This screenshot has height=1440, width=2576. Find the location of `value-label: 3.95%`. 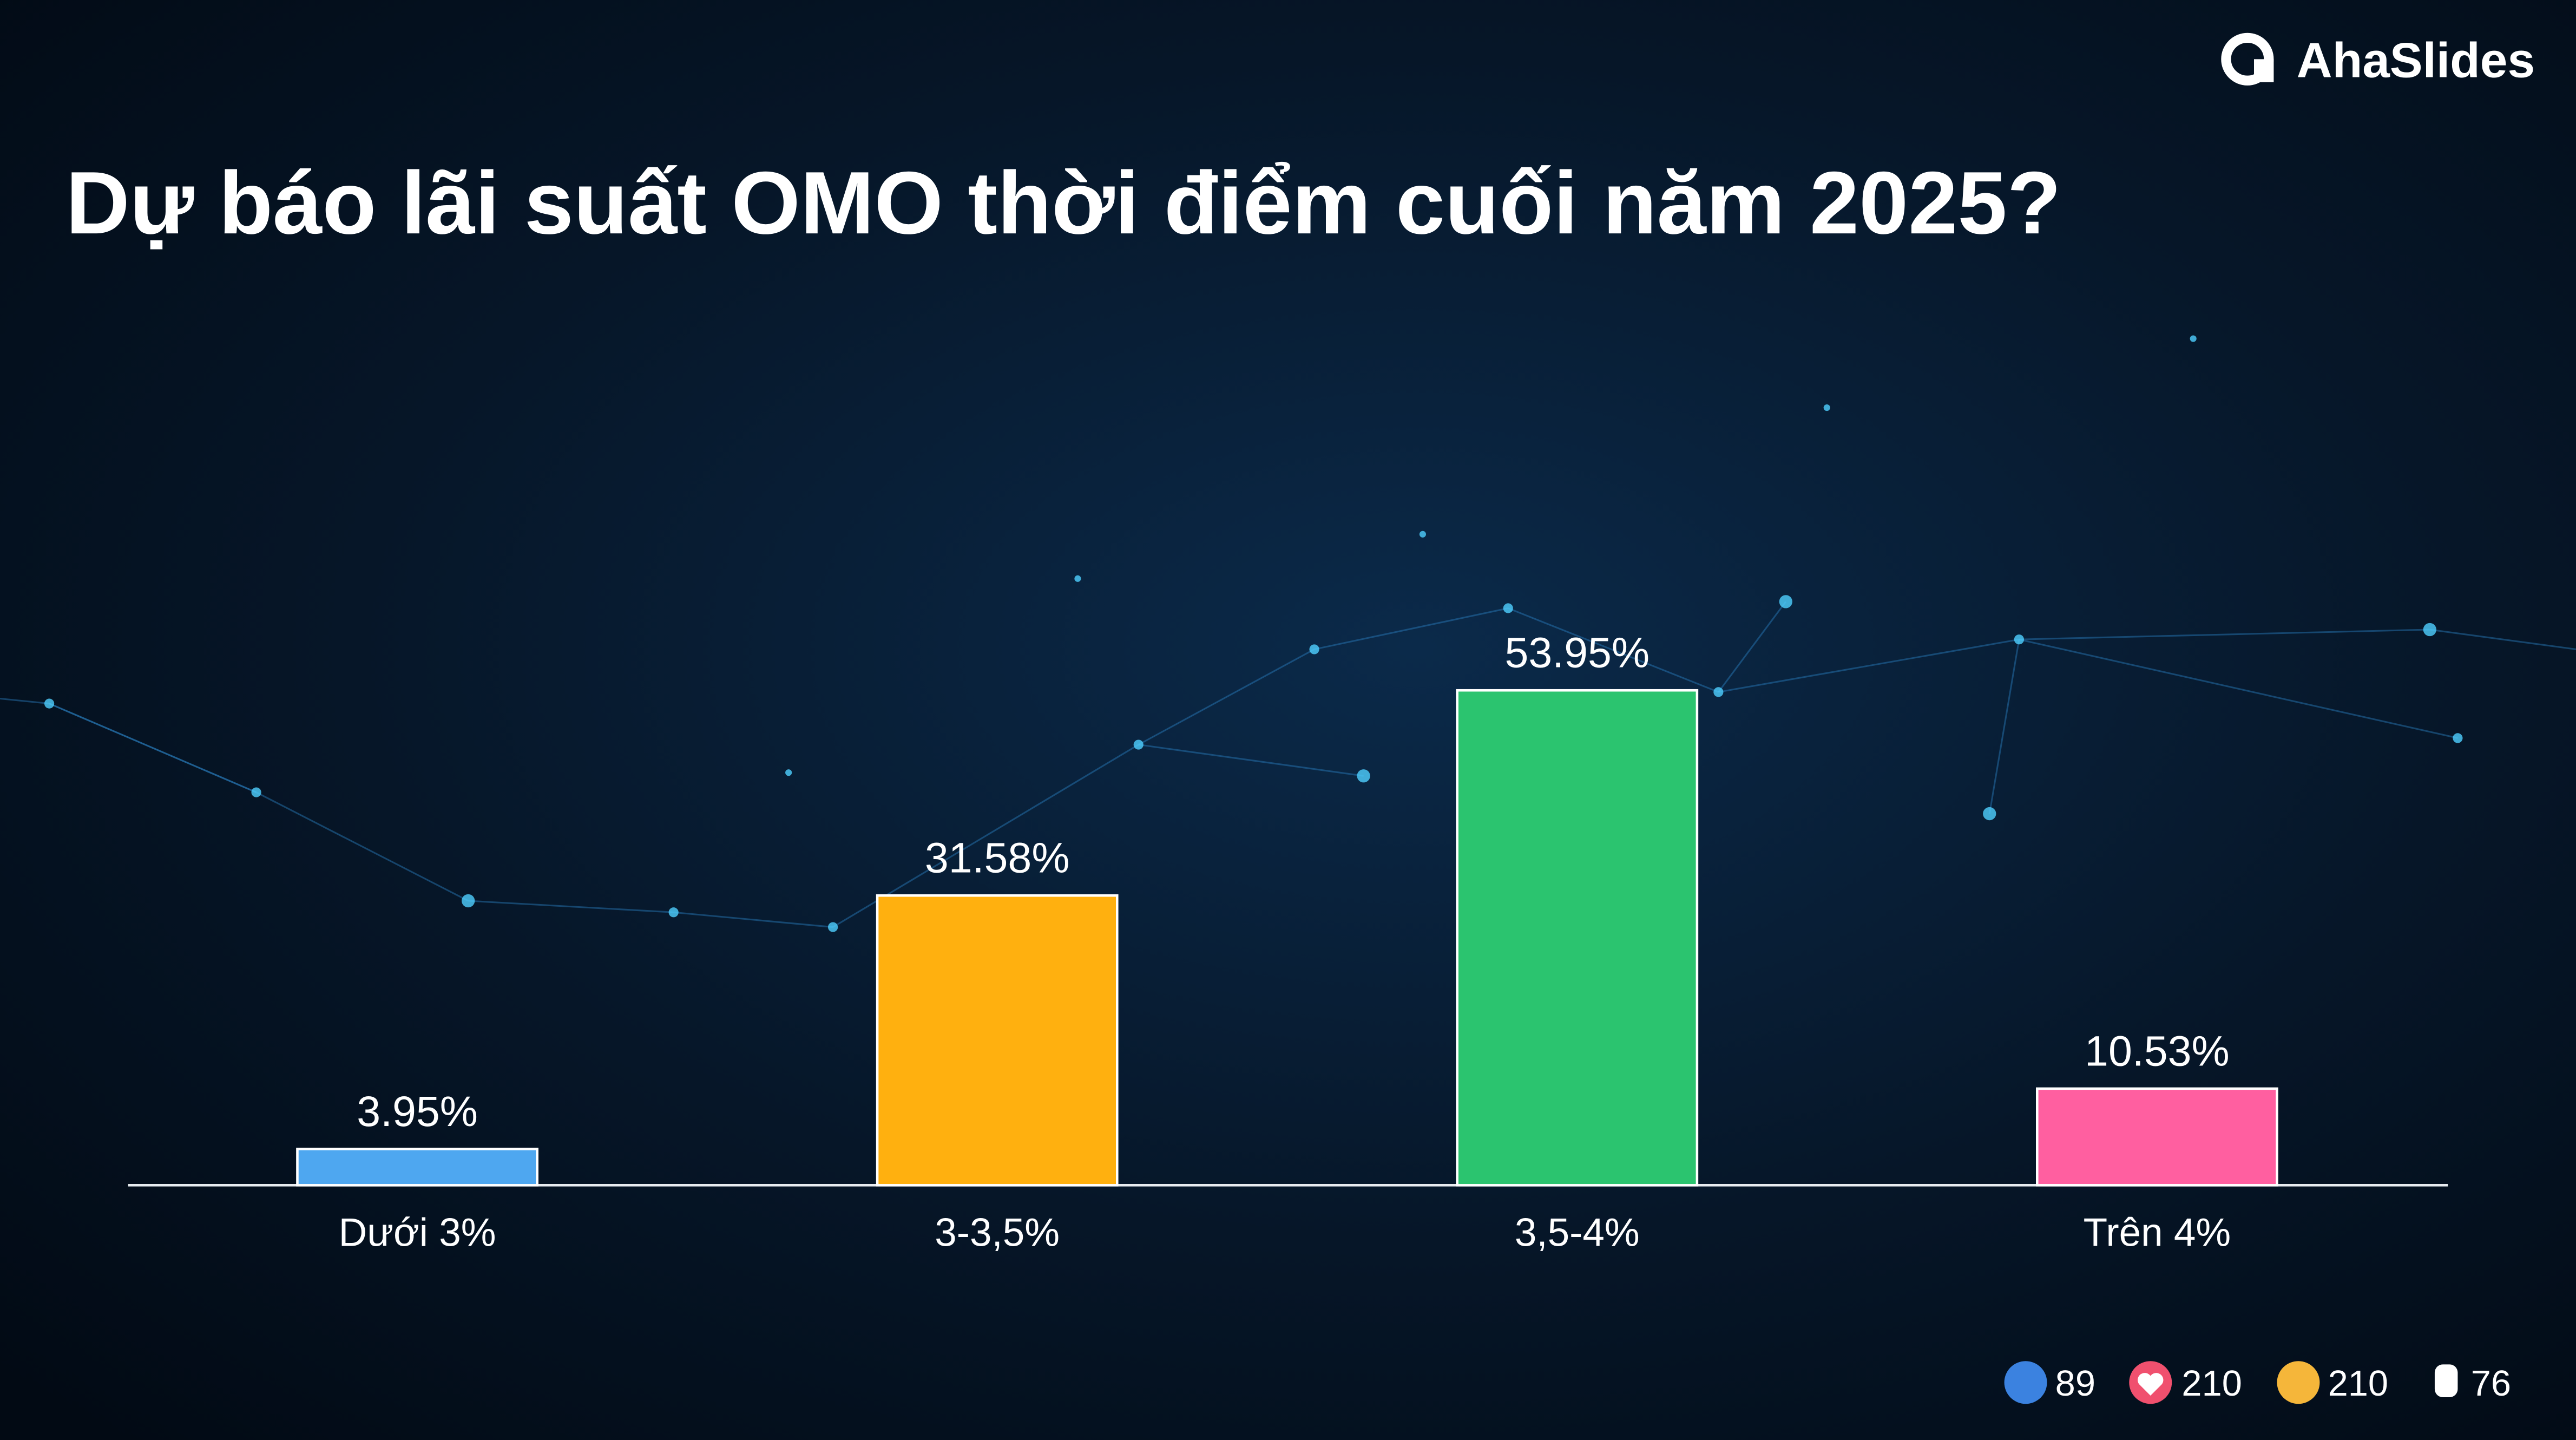

value-label: 3.95% is located at coordinates (417, 1111).